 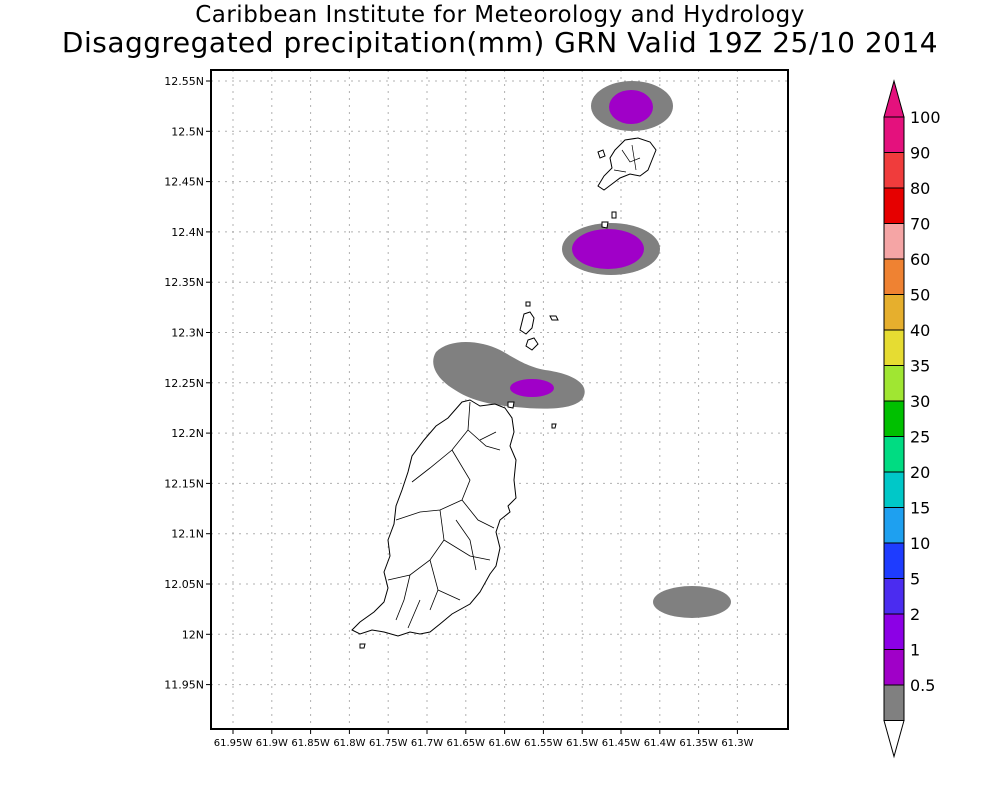 I want to click on carriacou-island, so click(x=627, y=164).